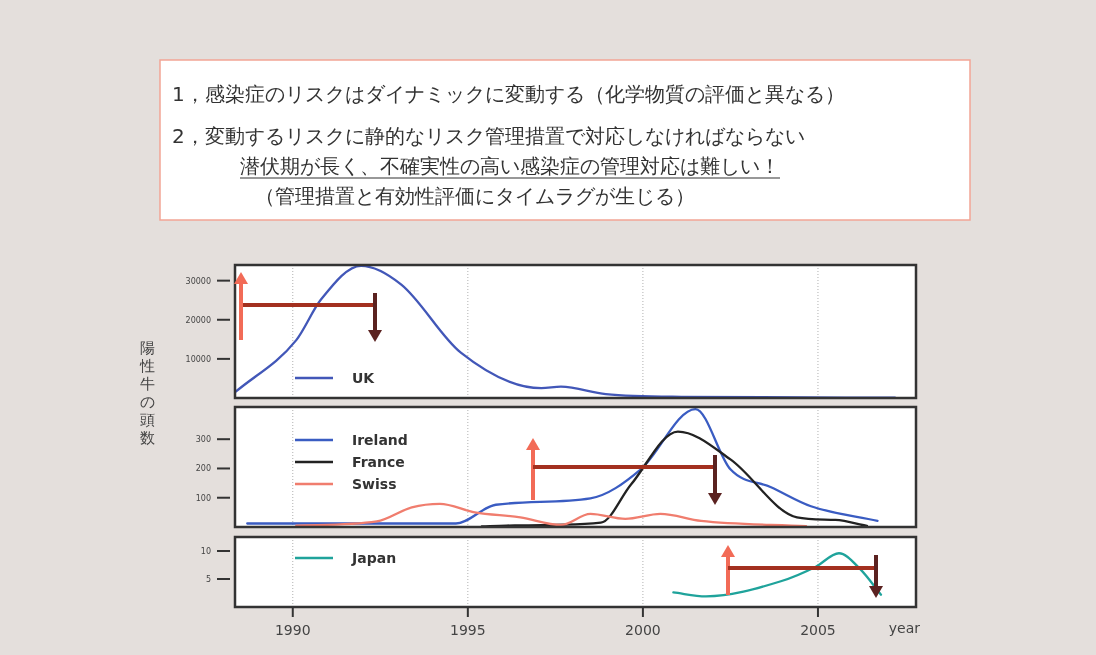  Describe the element at coordinates (146, 393) in the screenshot. I see `y-axis-title: 陽性牛の頭数` at that location.